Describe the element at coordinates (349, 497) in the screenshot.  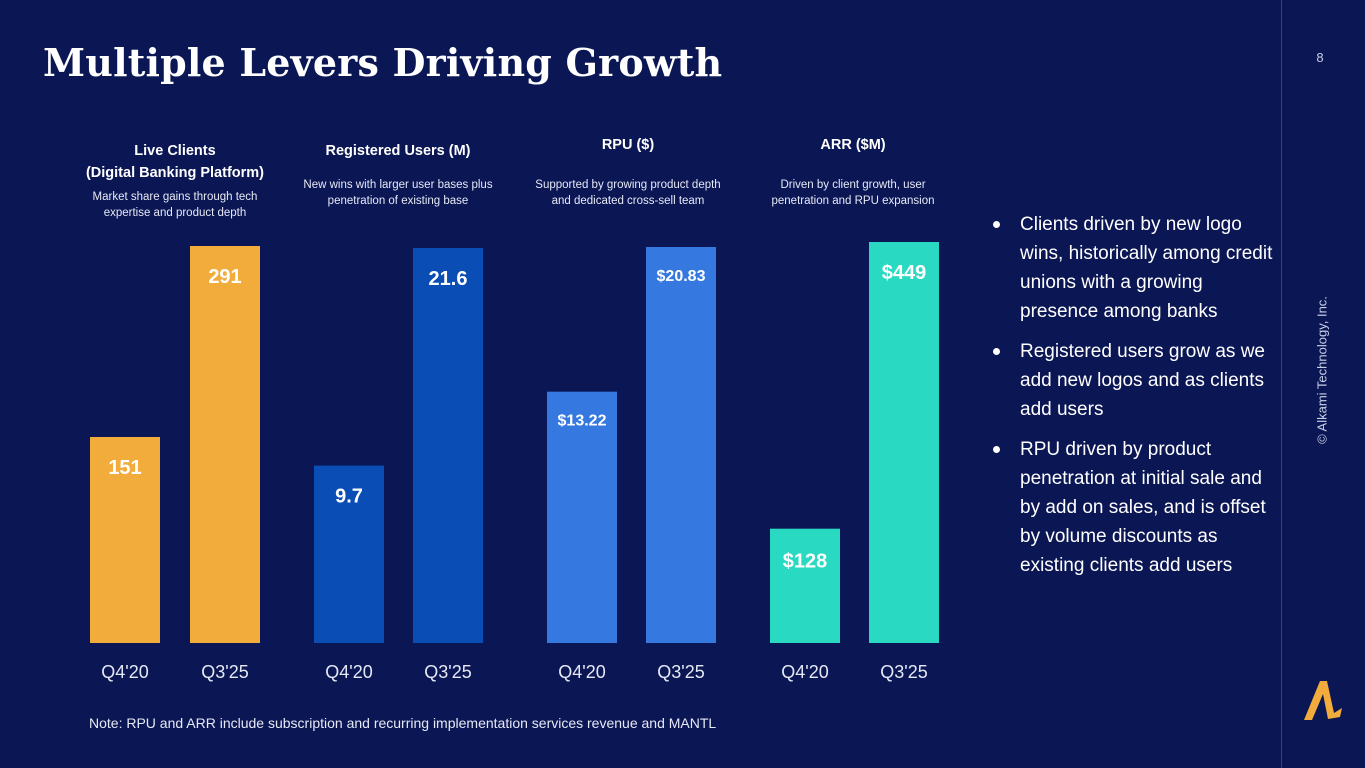
I see `data-label: 9.7` at that location.